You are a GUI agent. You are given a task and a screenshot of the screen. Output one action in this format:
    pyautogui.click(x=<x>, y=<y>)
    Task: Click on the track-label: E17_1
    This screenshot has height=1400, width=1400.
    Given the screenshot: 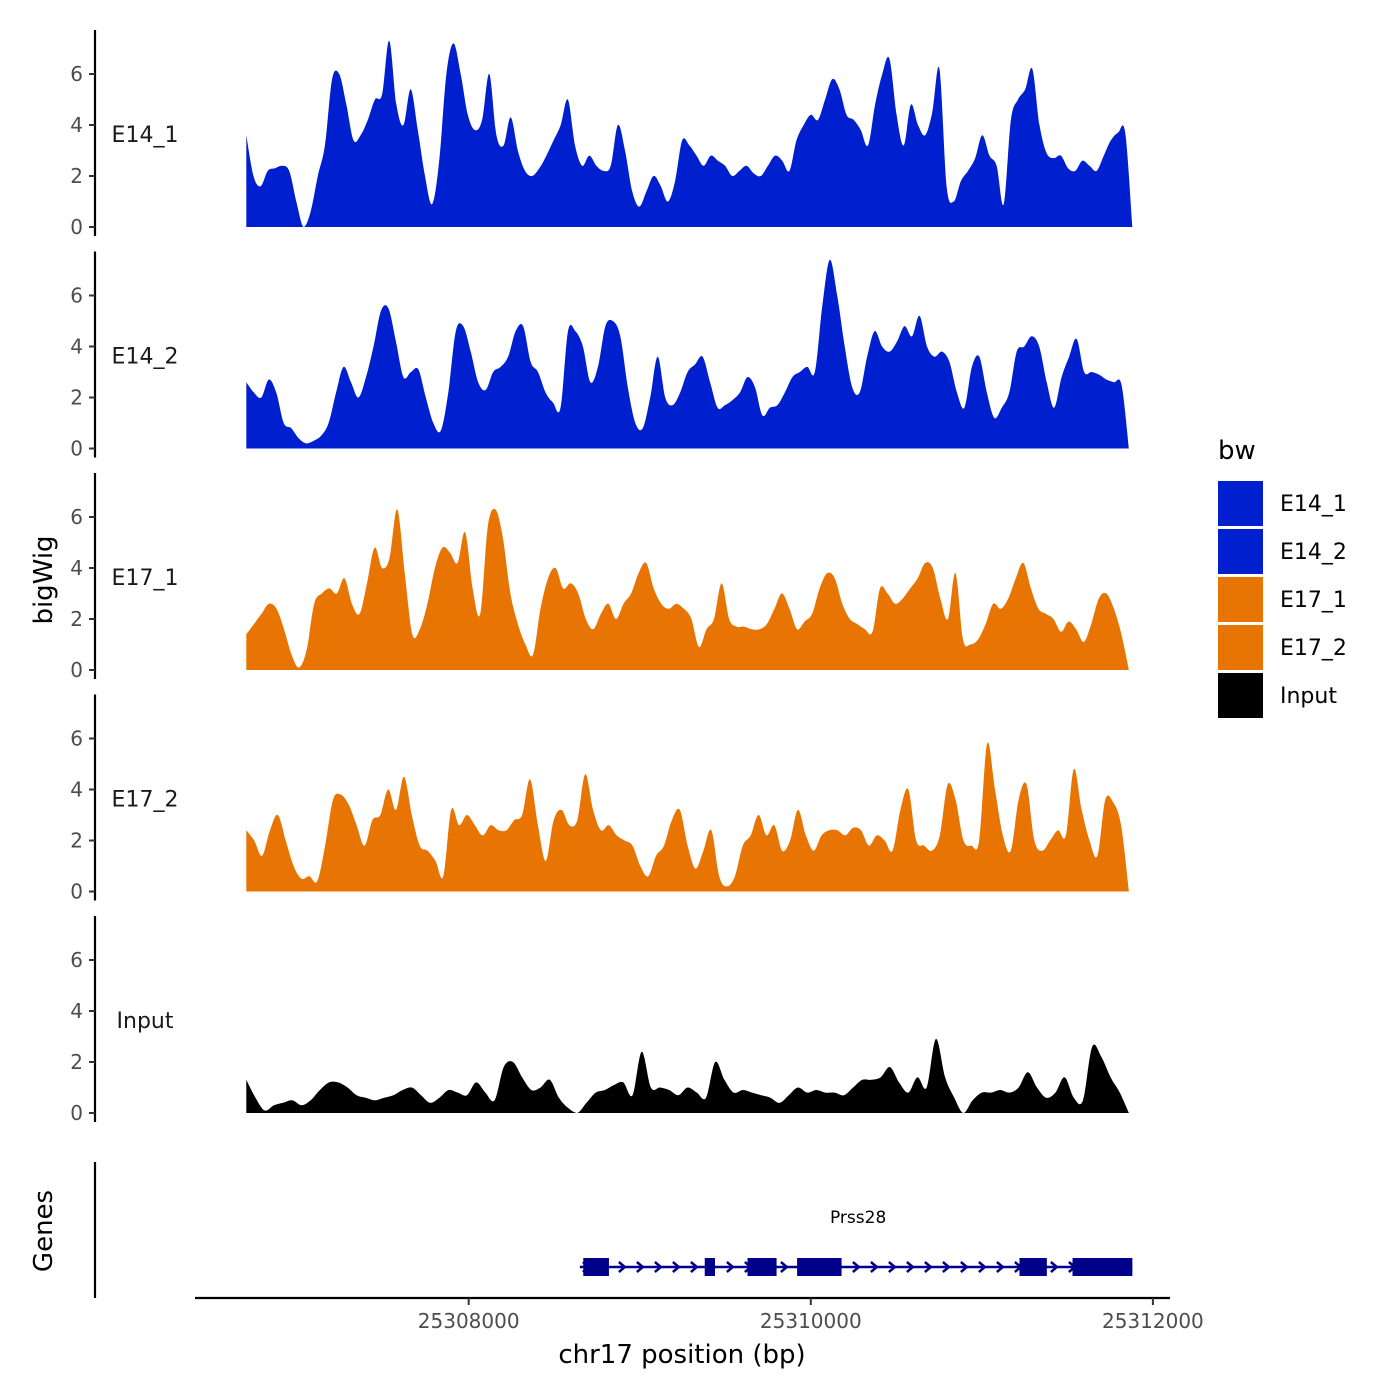 What is the action you would take?
    pyautogui.click(x=145, y=578)
    